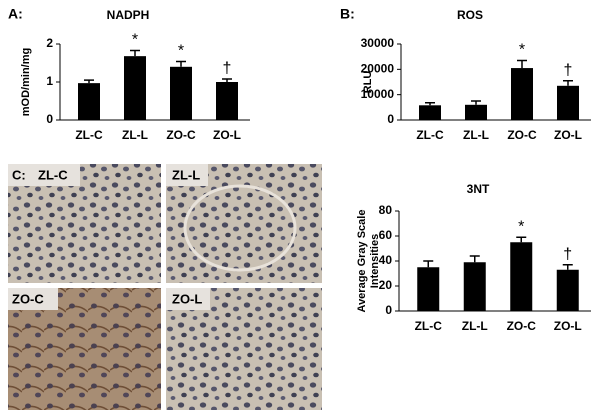 The height and width of the screenshot is (416, 604). Describe the element at coordinates (386, 260) in the screenshot. I see `y-tick-label: 40` at that location.